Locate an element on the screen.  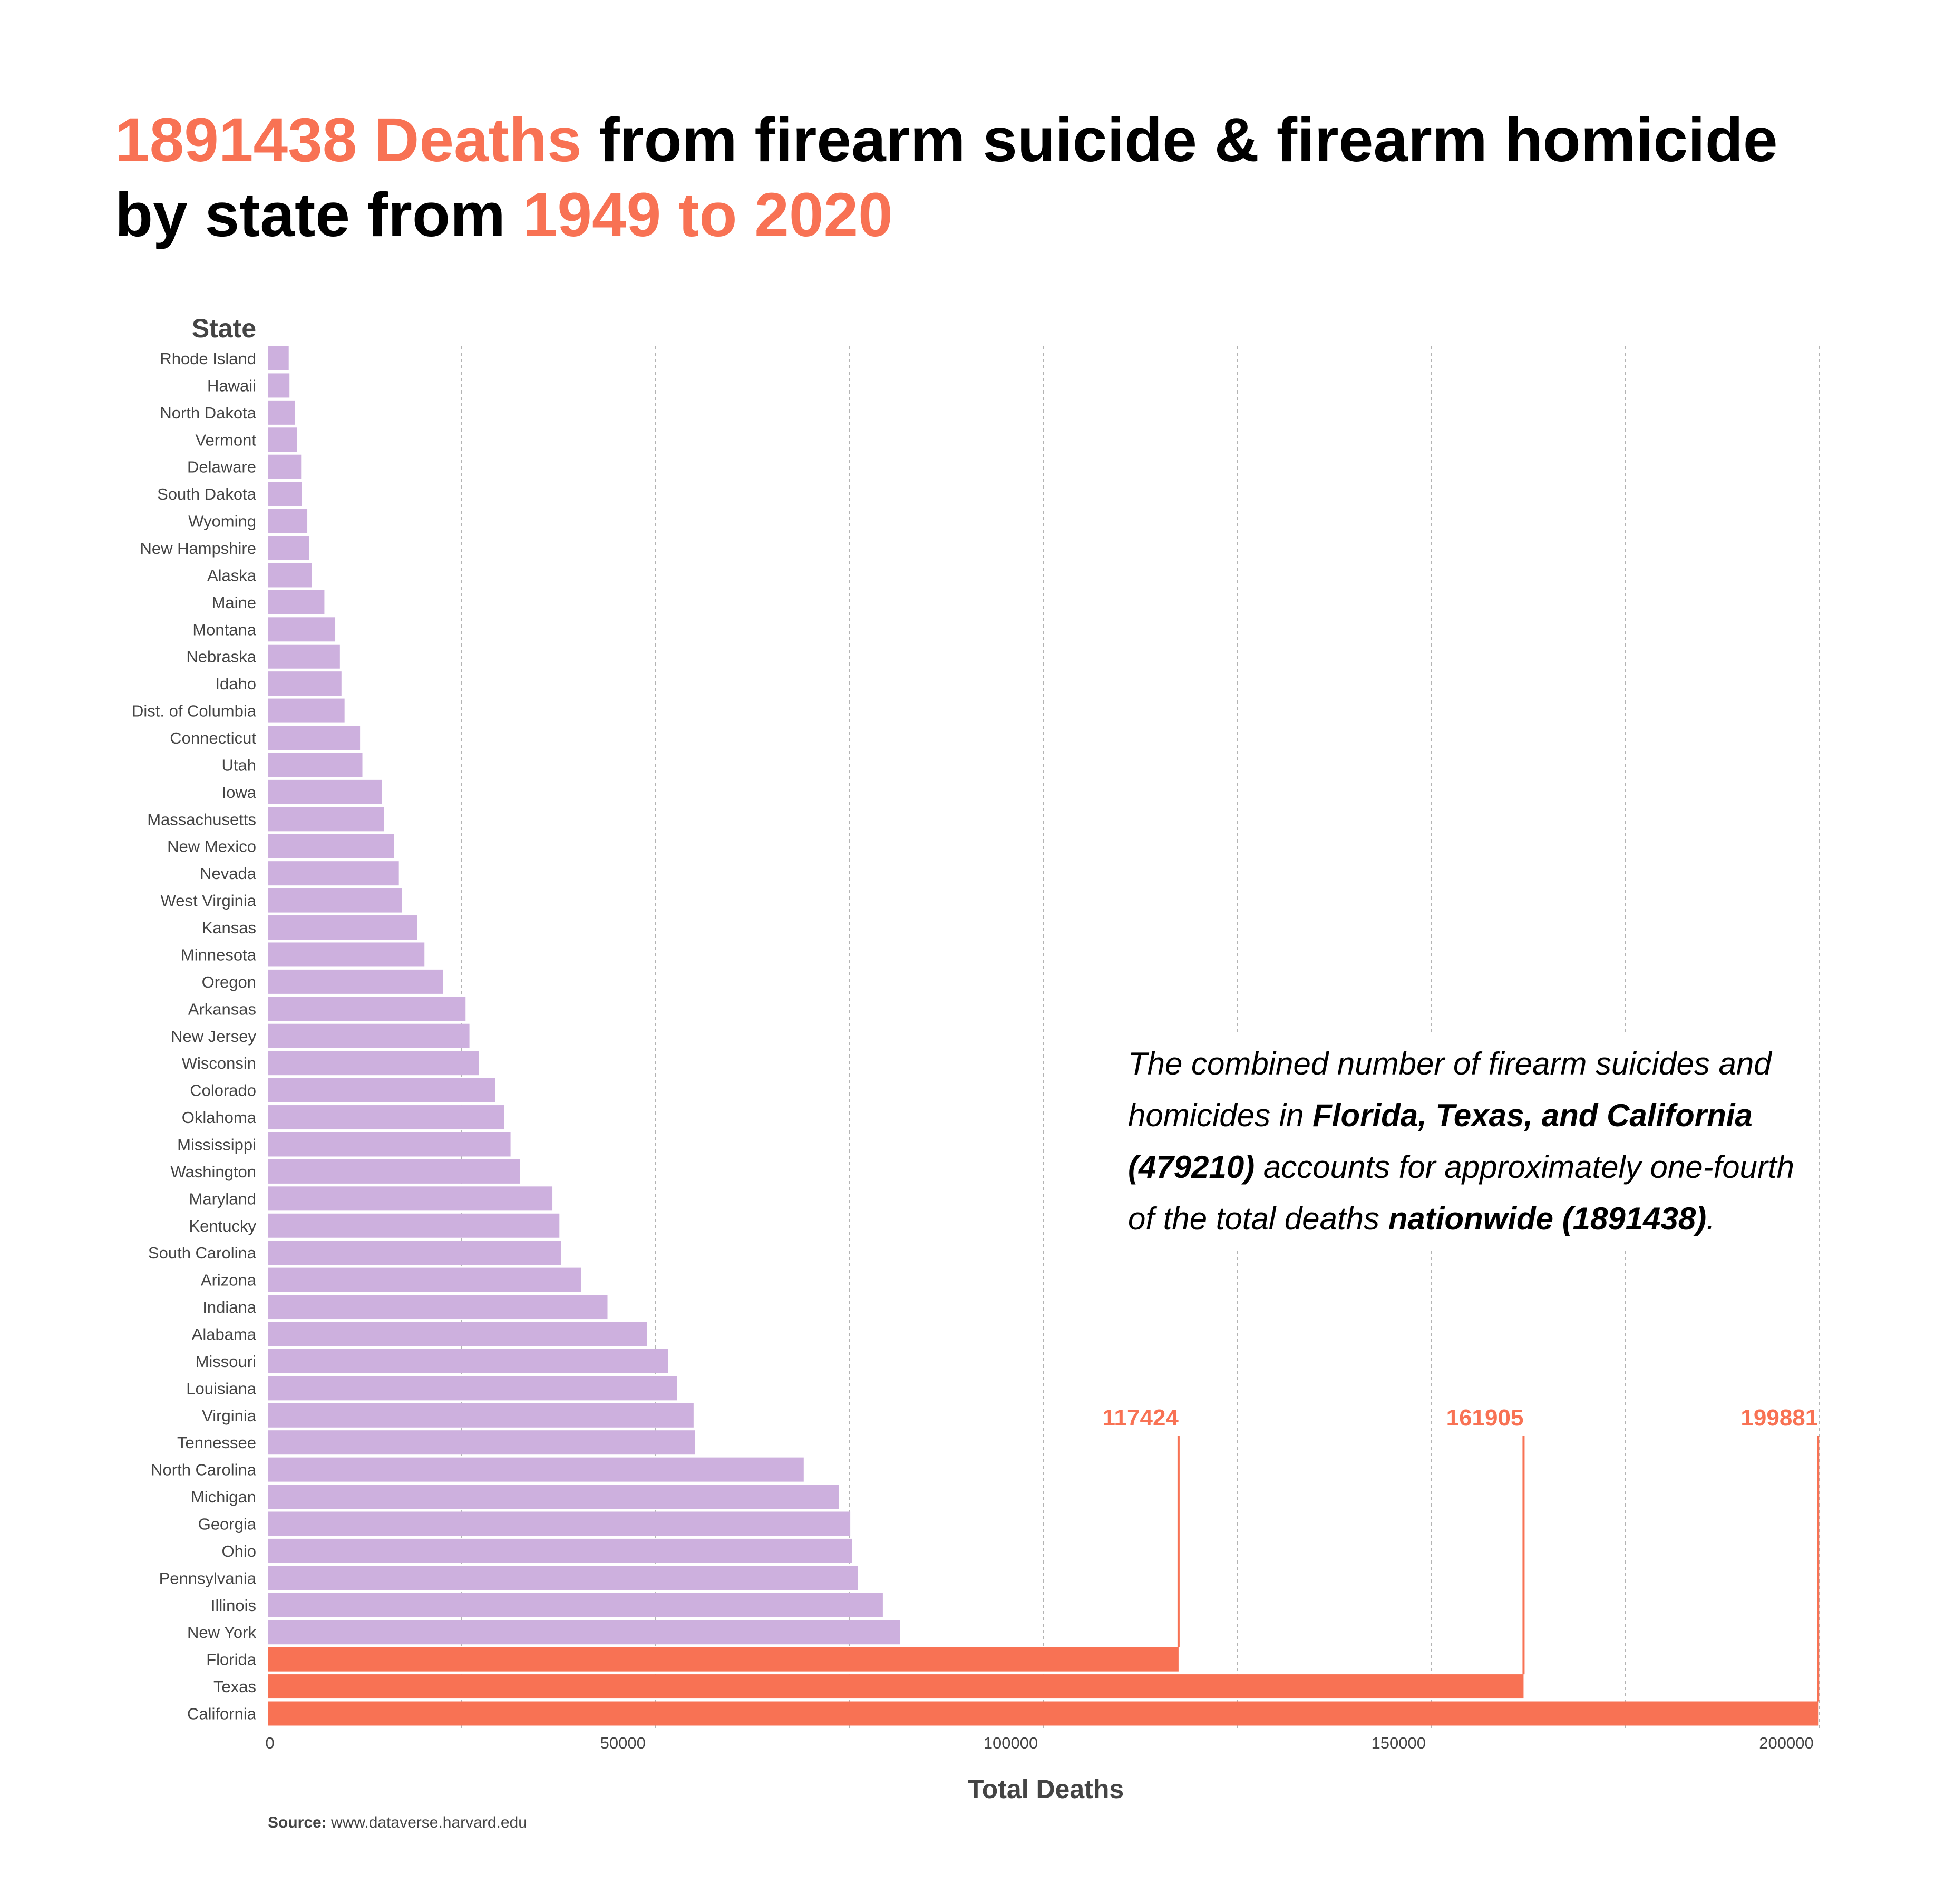
category-label: New York is located at coordinates (222, 1632).